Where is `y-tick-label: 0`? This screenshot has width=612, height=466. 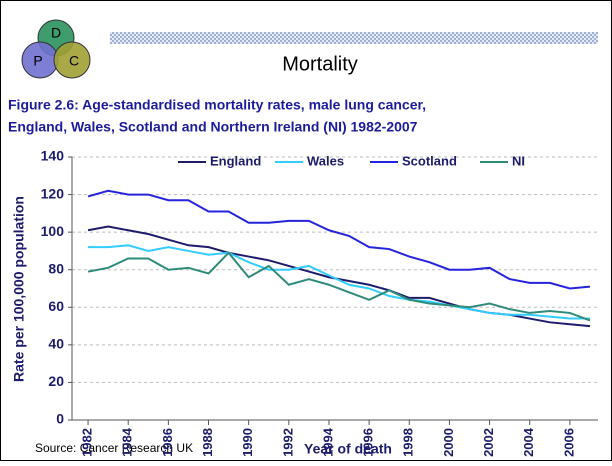 y-tick-label: 0 is located at coordinates (60, 419).